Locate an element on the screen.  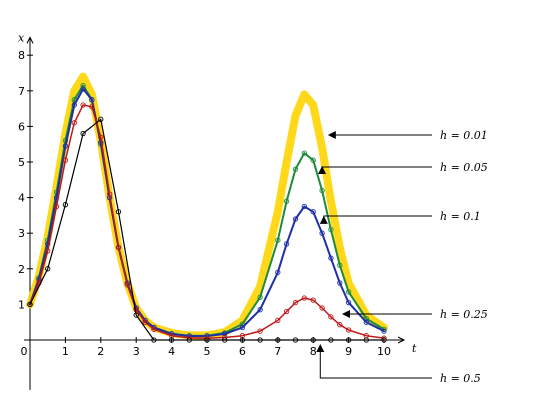
x-tick-label: 3 is located at coordinates (136, 351).